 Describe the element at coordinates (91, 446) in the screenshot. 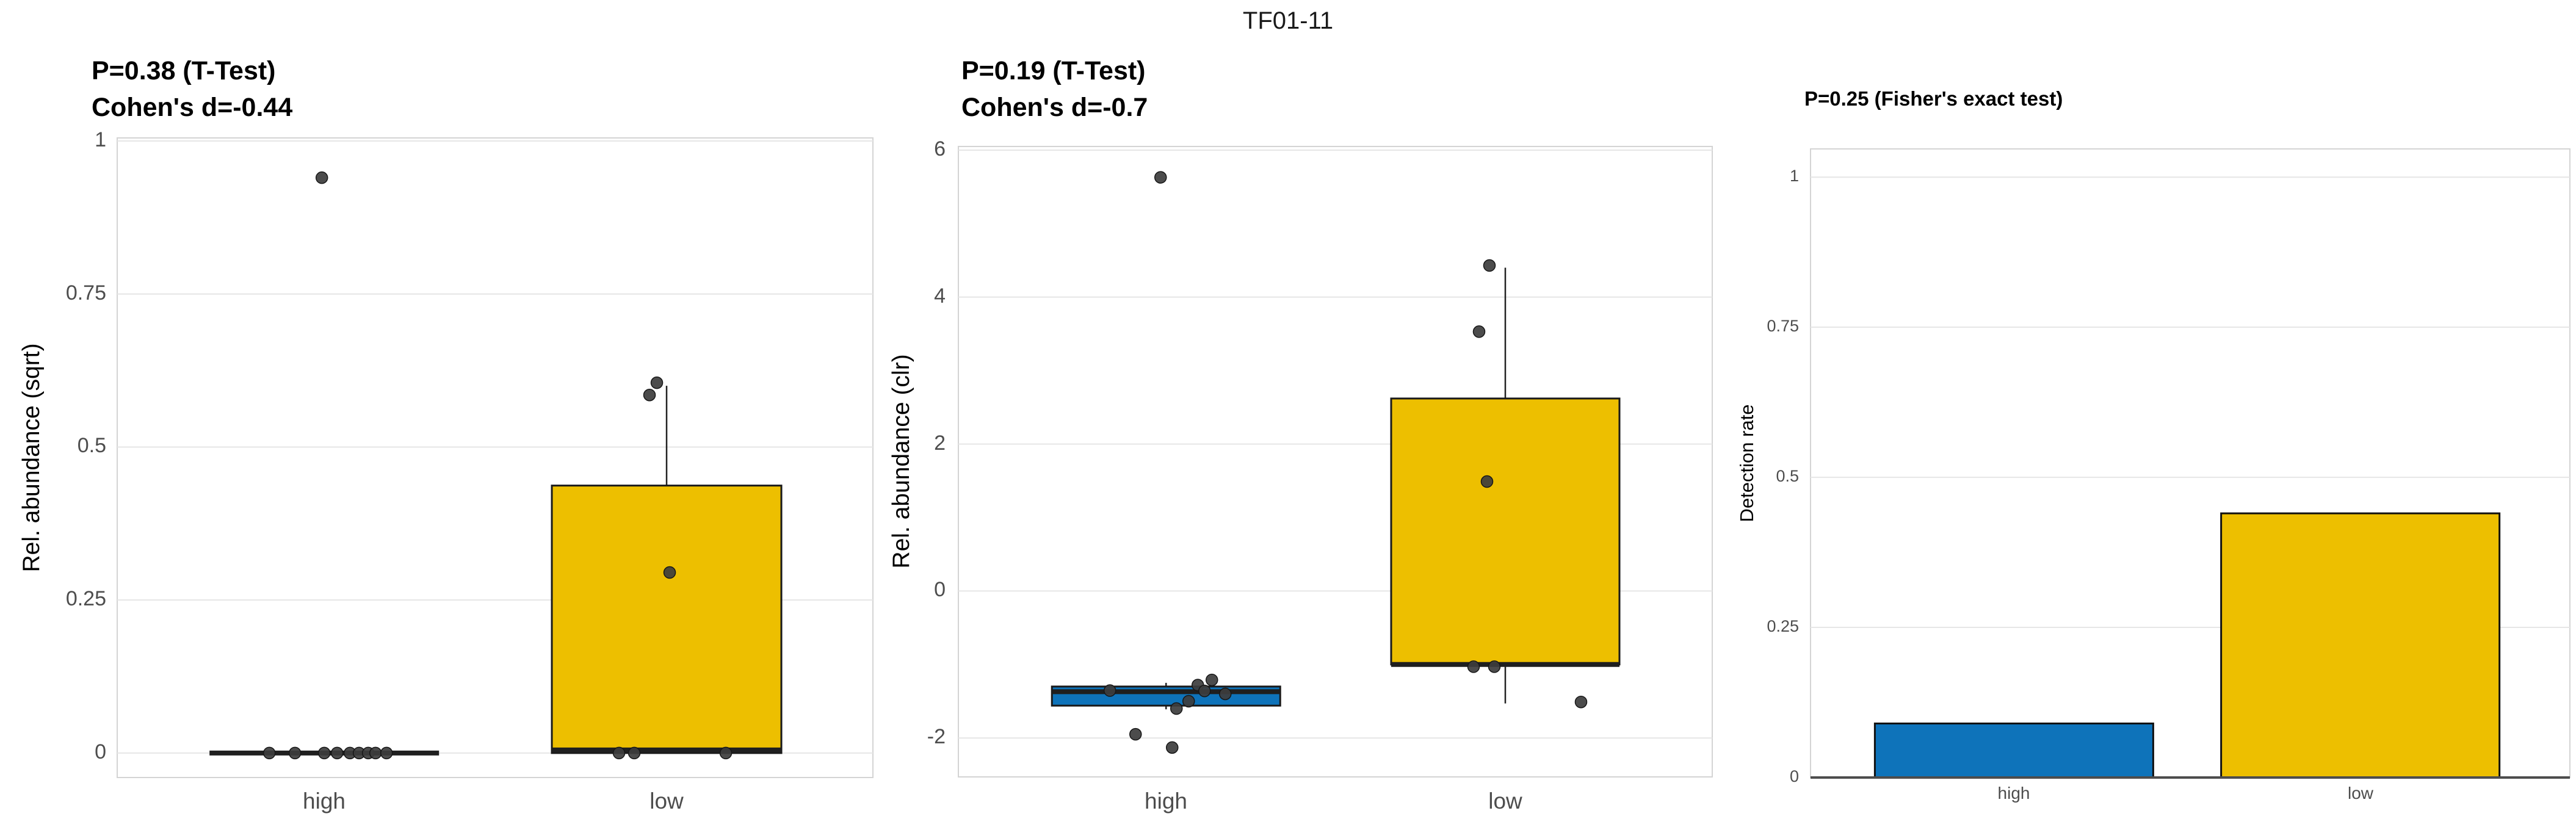

I see `panel1-ytick-label: 0.5` at that location.